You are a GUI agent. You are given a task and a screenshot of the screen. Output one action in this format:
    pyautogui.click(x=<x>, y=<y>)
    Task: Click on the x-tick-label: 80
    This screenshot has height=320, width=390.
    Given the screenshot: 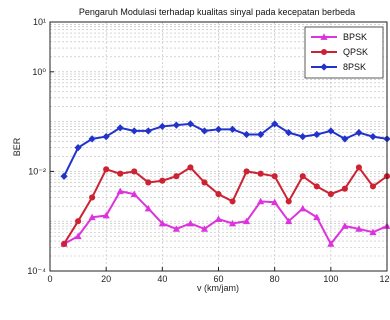 What is the action you would take?
    pyautogui.click(x=275, y=279)
    